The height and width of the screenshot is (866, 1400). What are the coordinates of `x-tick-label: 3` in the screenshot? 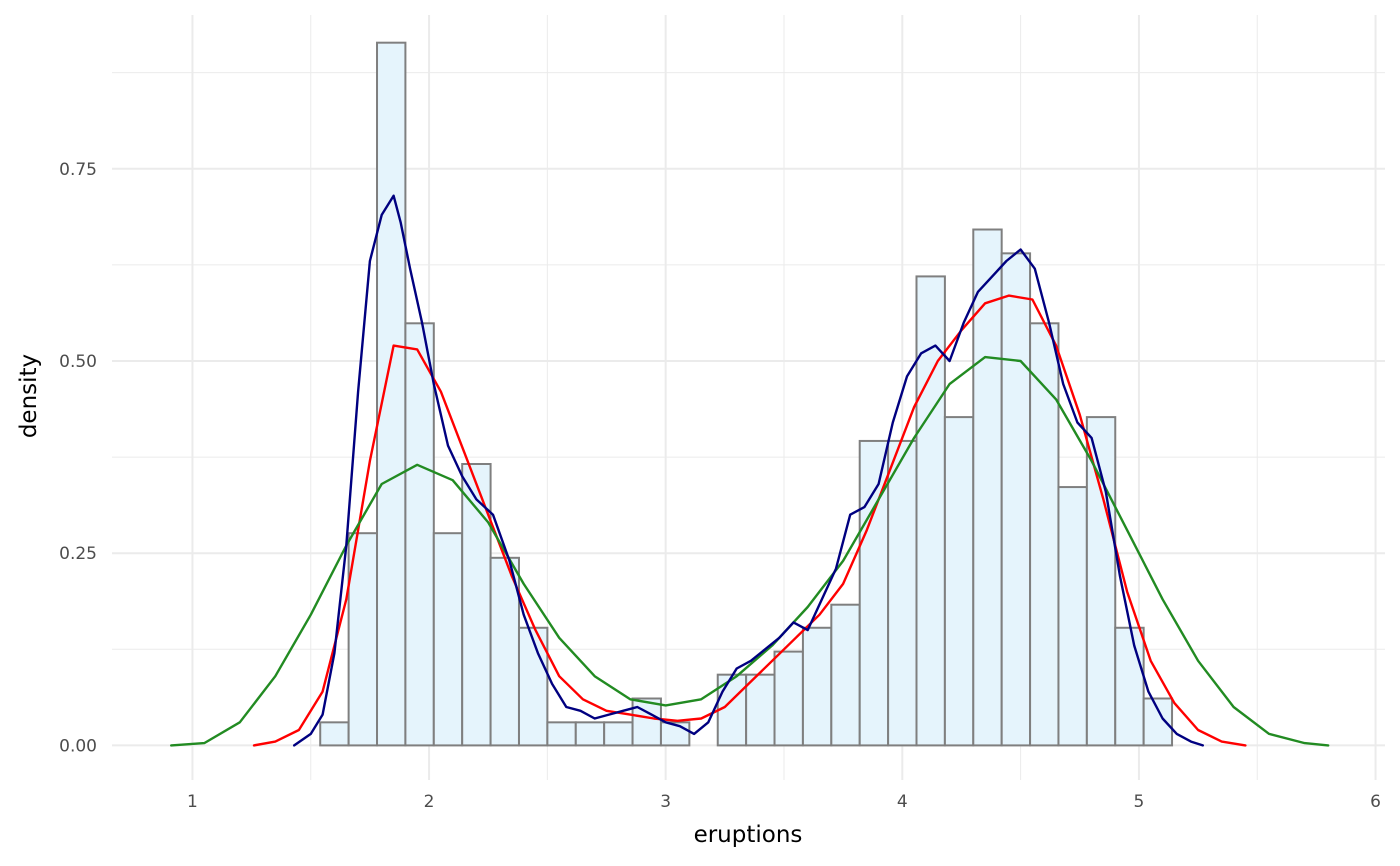 It's located at (665, 802).